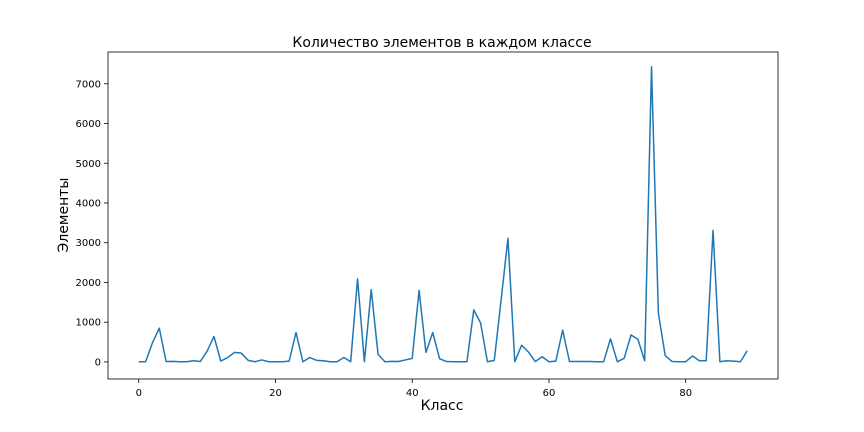 The image size is (864, 432). I want to click on x-tick-label: 80, so click(685, 393).